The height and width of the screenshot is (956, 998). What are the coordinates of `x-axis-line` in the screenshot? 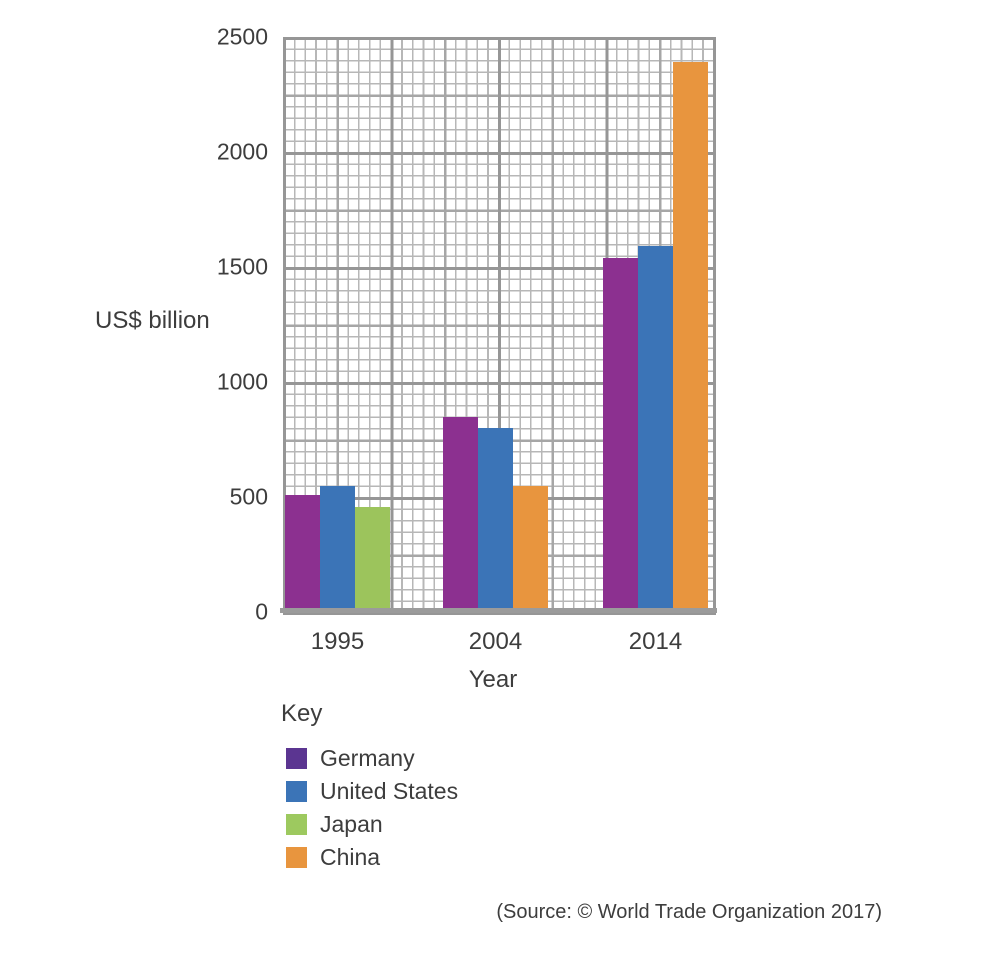 It's located at (498, 610).